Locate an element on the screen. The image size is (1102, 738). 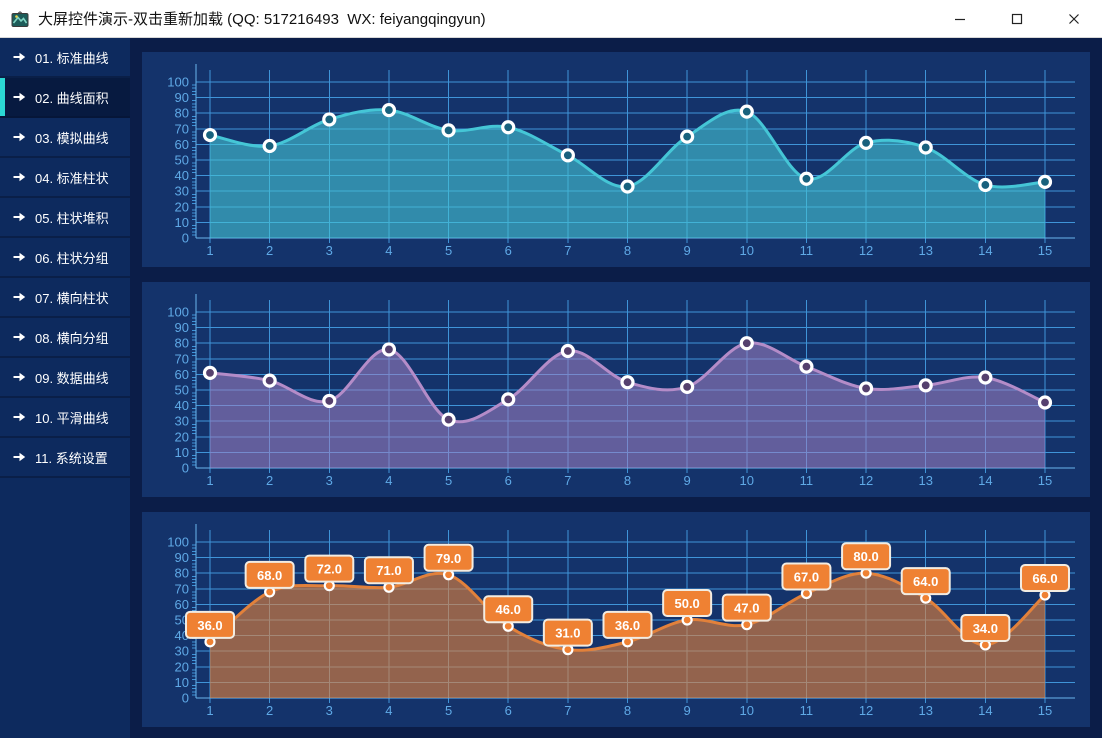
sidebar-item-04: 04. 标准柱状 is located at coordinates (65, 178).